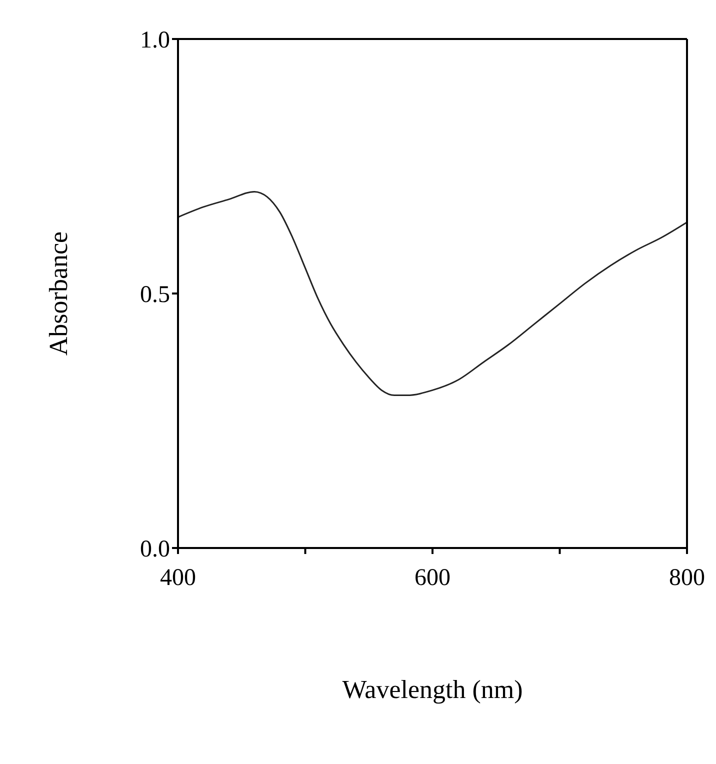 Image resolution: width=716 pixels, height=764 pixels. Describe the element at coordinates (155, 549) in the screenshot. I see `y-tick-label: 0.0` at that location.